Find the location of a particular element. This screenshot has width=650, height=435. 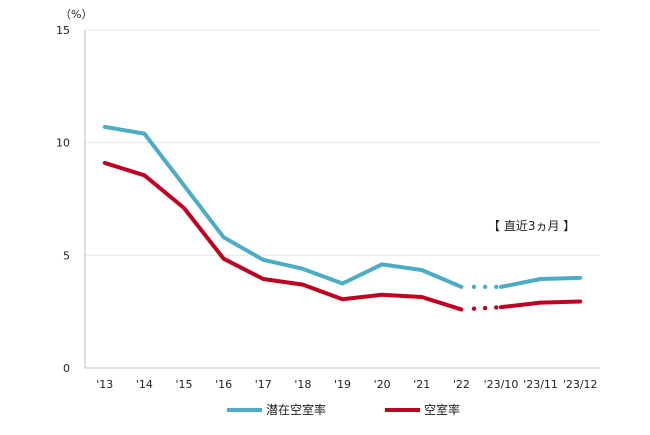

recent-three-months-annotation: 【 直近3ヵ月 】 is located at coordinates (531, 226).